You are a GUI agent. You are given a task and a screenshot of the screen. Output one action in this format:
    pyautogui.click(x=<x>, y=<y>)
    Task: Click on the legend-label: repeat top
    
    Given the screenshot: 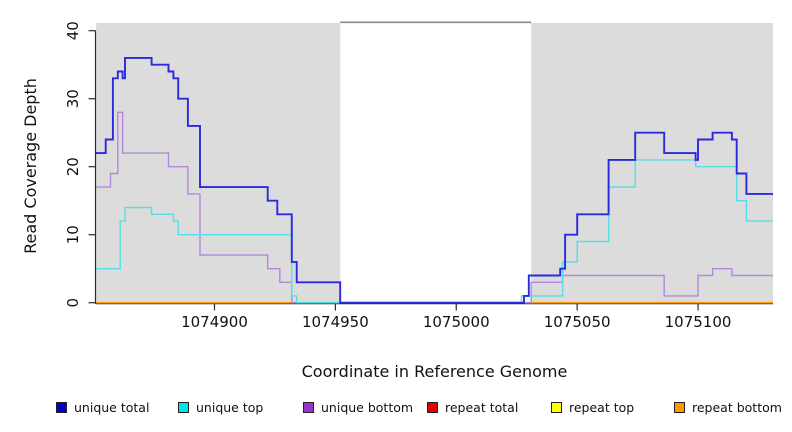 What is the action you would take?
    pyautogui.click(x=602, y=407)
    